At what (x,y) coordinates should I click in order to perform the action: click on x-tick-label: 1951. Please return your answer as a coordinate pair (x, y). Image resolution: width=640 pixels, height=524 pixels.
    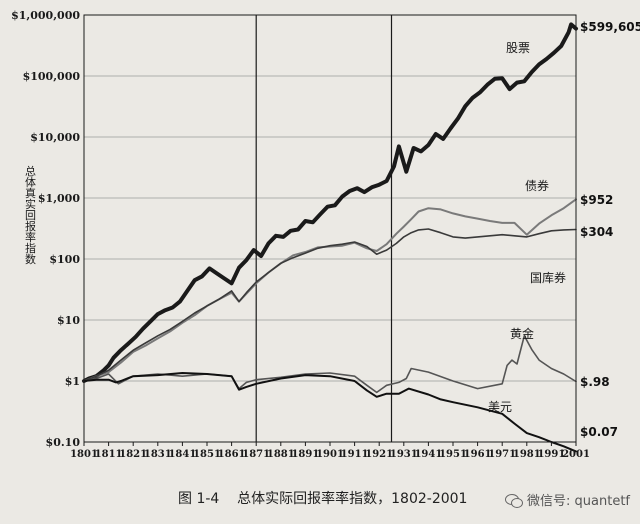
    Looking at the image, I should click on (453, 454).